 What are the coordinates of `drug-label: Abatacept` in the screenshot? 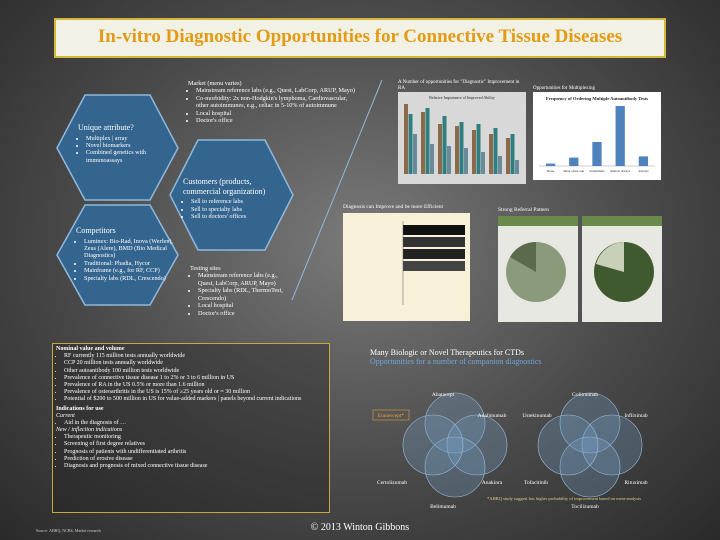 It's located at (443, 395).